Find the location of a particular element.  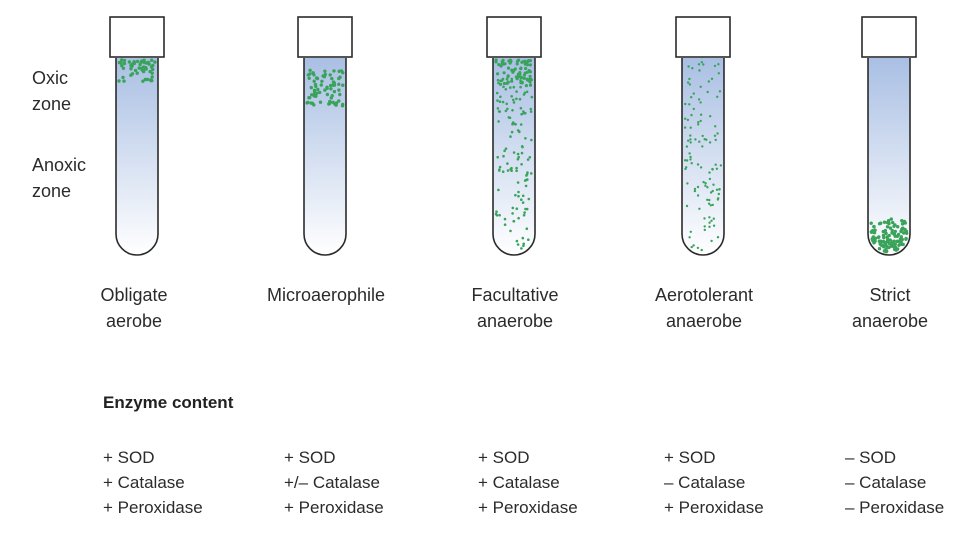

enzyme-column-facultative-anaerobe: + SOD + Catalase + Peroxidase is located at coordinates (528, 482).